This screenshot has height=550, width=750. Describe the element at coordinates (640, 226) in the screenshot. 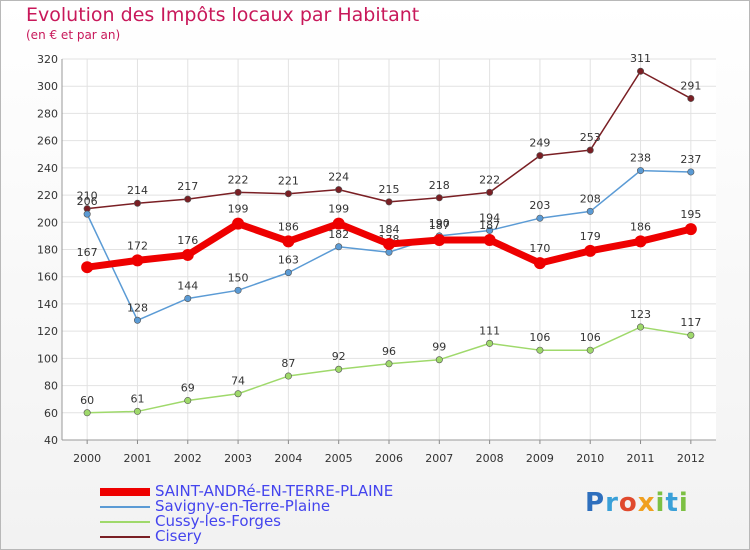

I see `data-label-saint-andr-en-terre-plaine: 186` at that location.